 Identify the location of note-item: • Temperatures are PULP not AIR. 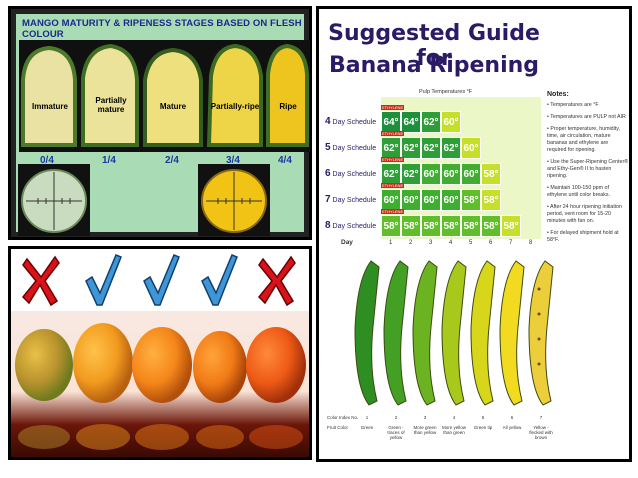
(586, 117).